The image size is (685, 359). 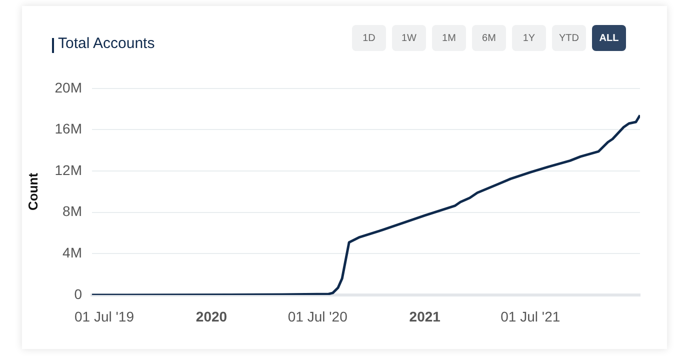 What do you see at coordinates (530, 316) in the screenshot?
I see `x-tick-label: 01 Jul '21` at bounding box center [530, 316].